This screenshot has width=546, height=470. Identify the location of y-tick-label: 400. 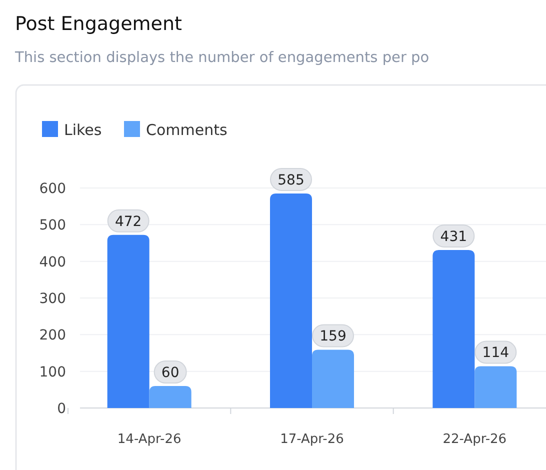
(52, 262).